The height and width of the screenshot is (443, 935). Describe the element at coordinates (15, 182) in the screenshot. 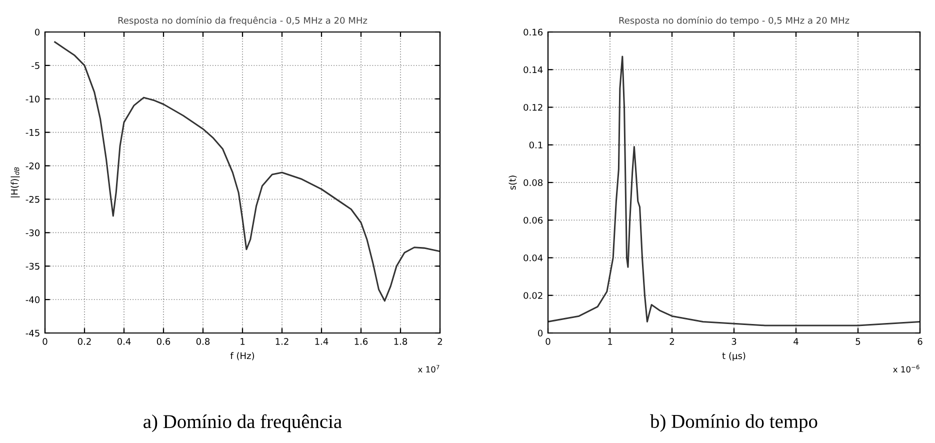

I see `y-axis-title: |H(f)|$_{dB}$` at that location.